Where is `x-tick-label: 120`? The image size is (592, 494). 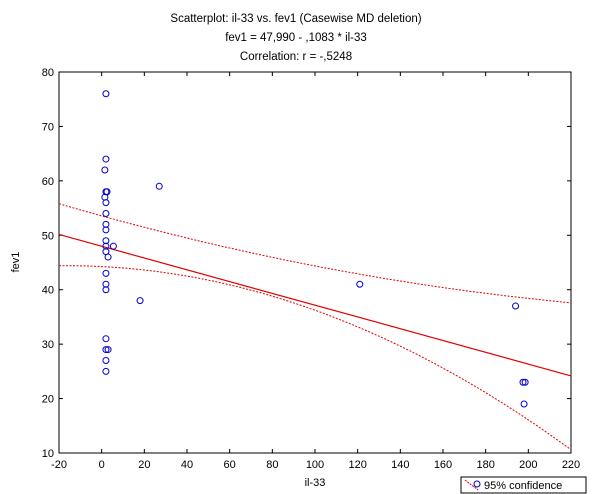
x-tick-label: 120 is located at coordinates (357, 465).